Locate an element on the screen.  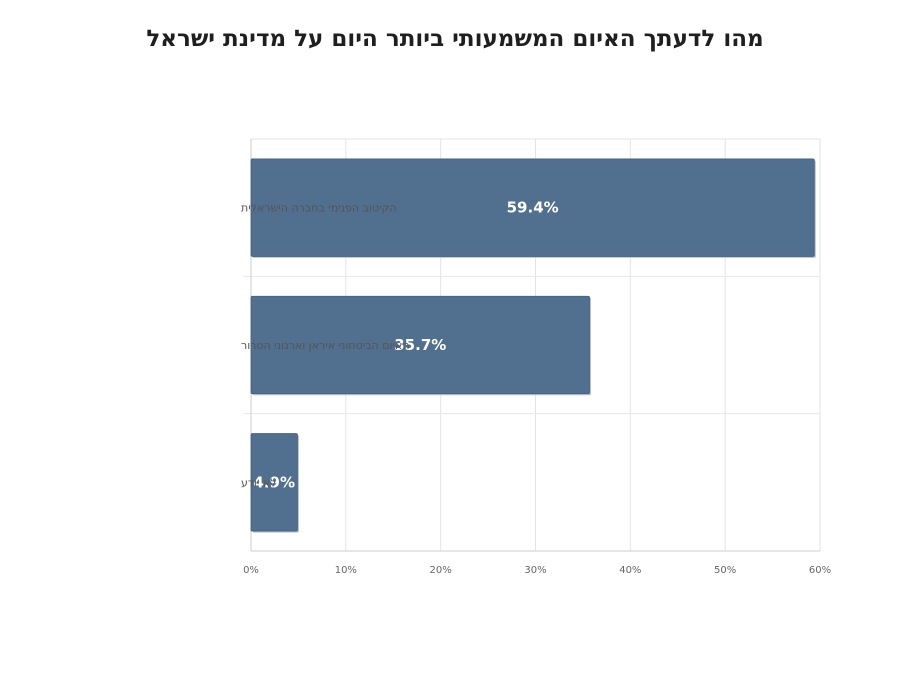
bar-value-label: 4.9% is located at coordinates (274, 482).